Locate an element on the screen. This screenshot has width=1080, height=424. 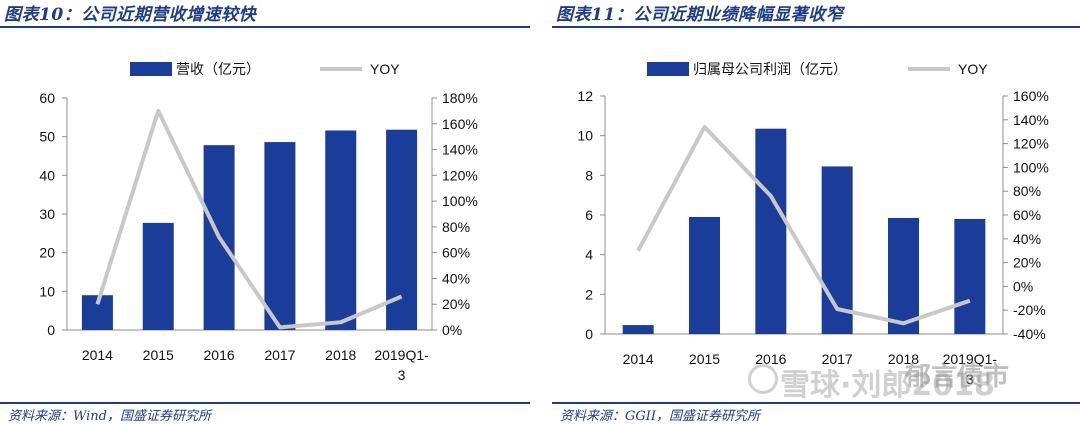
y-left-tick-label: 6 is located at coordinates (589, 215).